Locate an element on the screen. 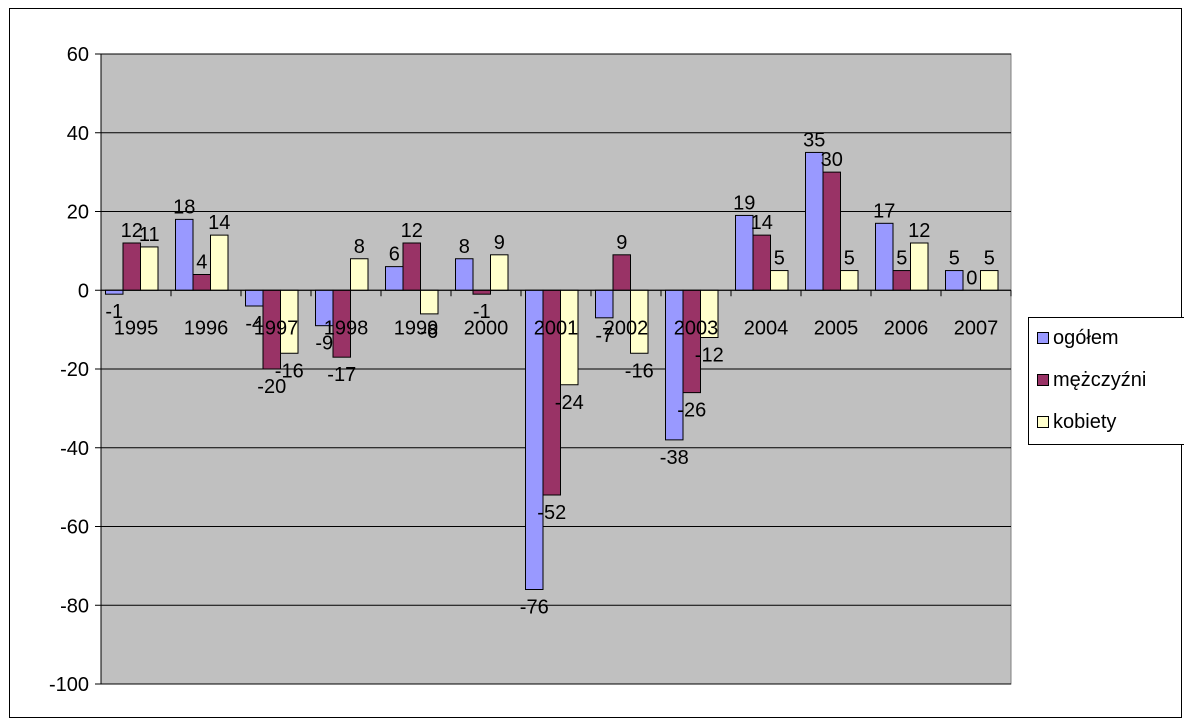  data-label: -38 is located at coordinates (674, 458).